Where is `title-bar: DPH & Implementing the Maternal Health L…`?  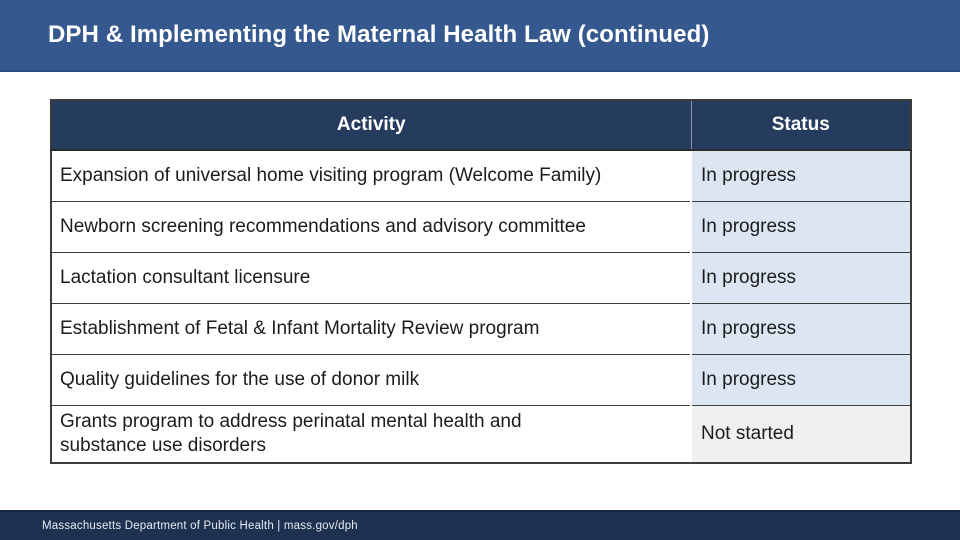 title-bar: DPH & Implementing the Maternal Health L… is located at coordinates (480, 36).